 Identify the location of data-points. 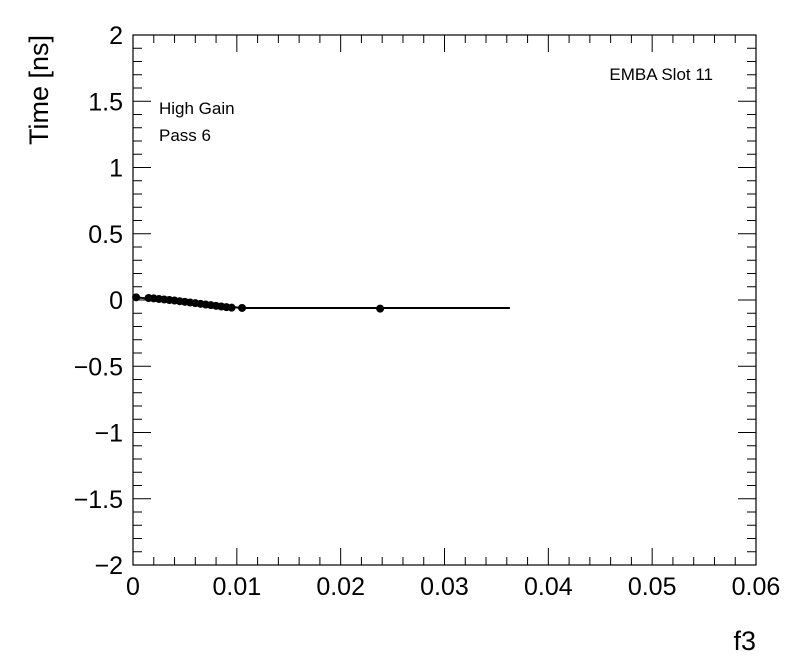
(258, 303).